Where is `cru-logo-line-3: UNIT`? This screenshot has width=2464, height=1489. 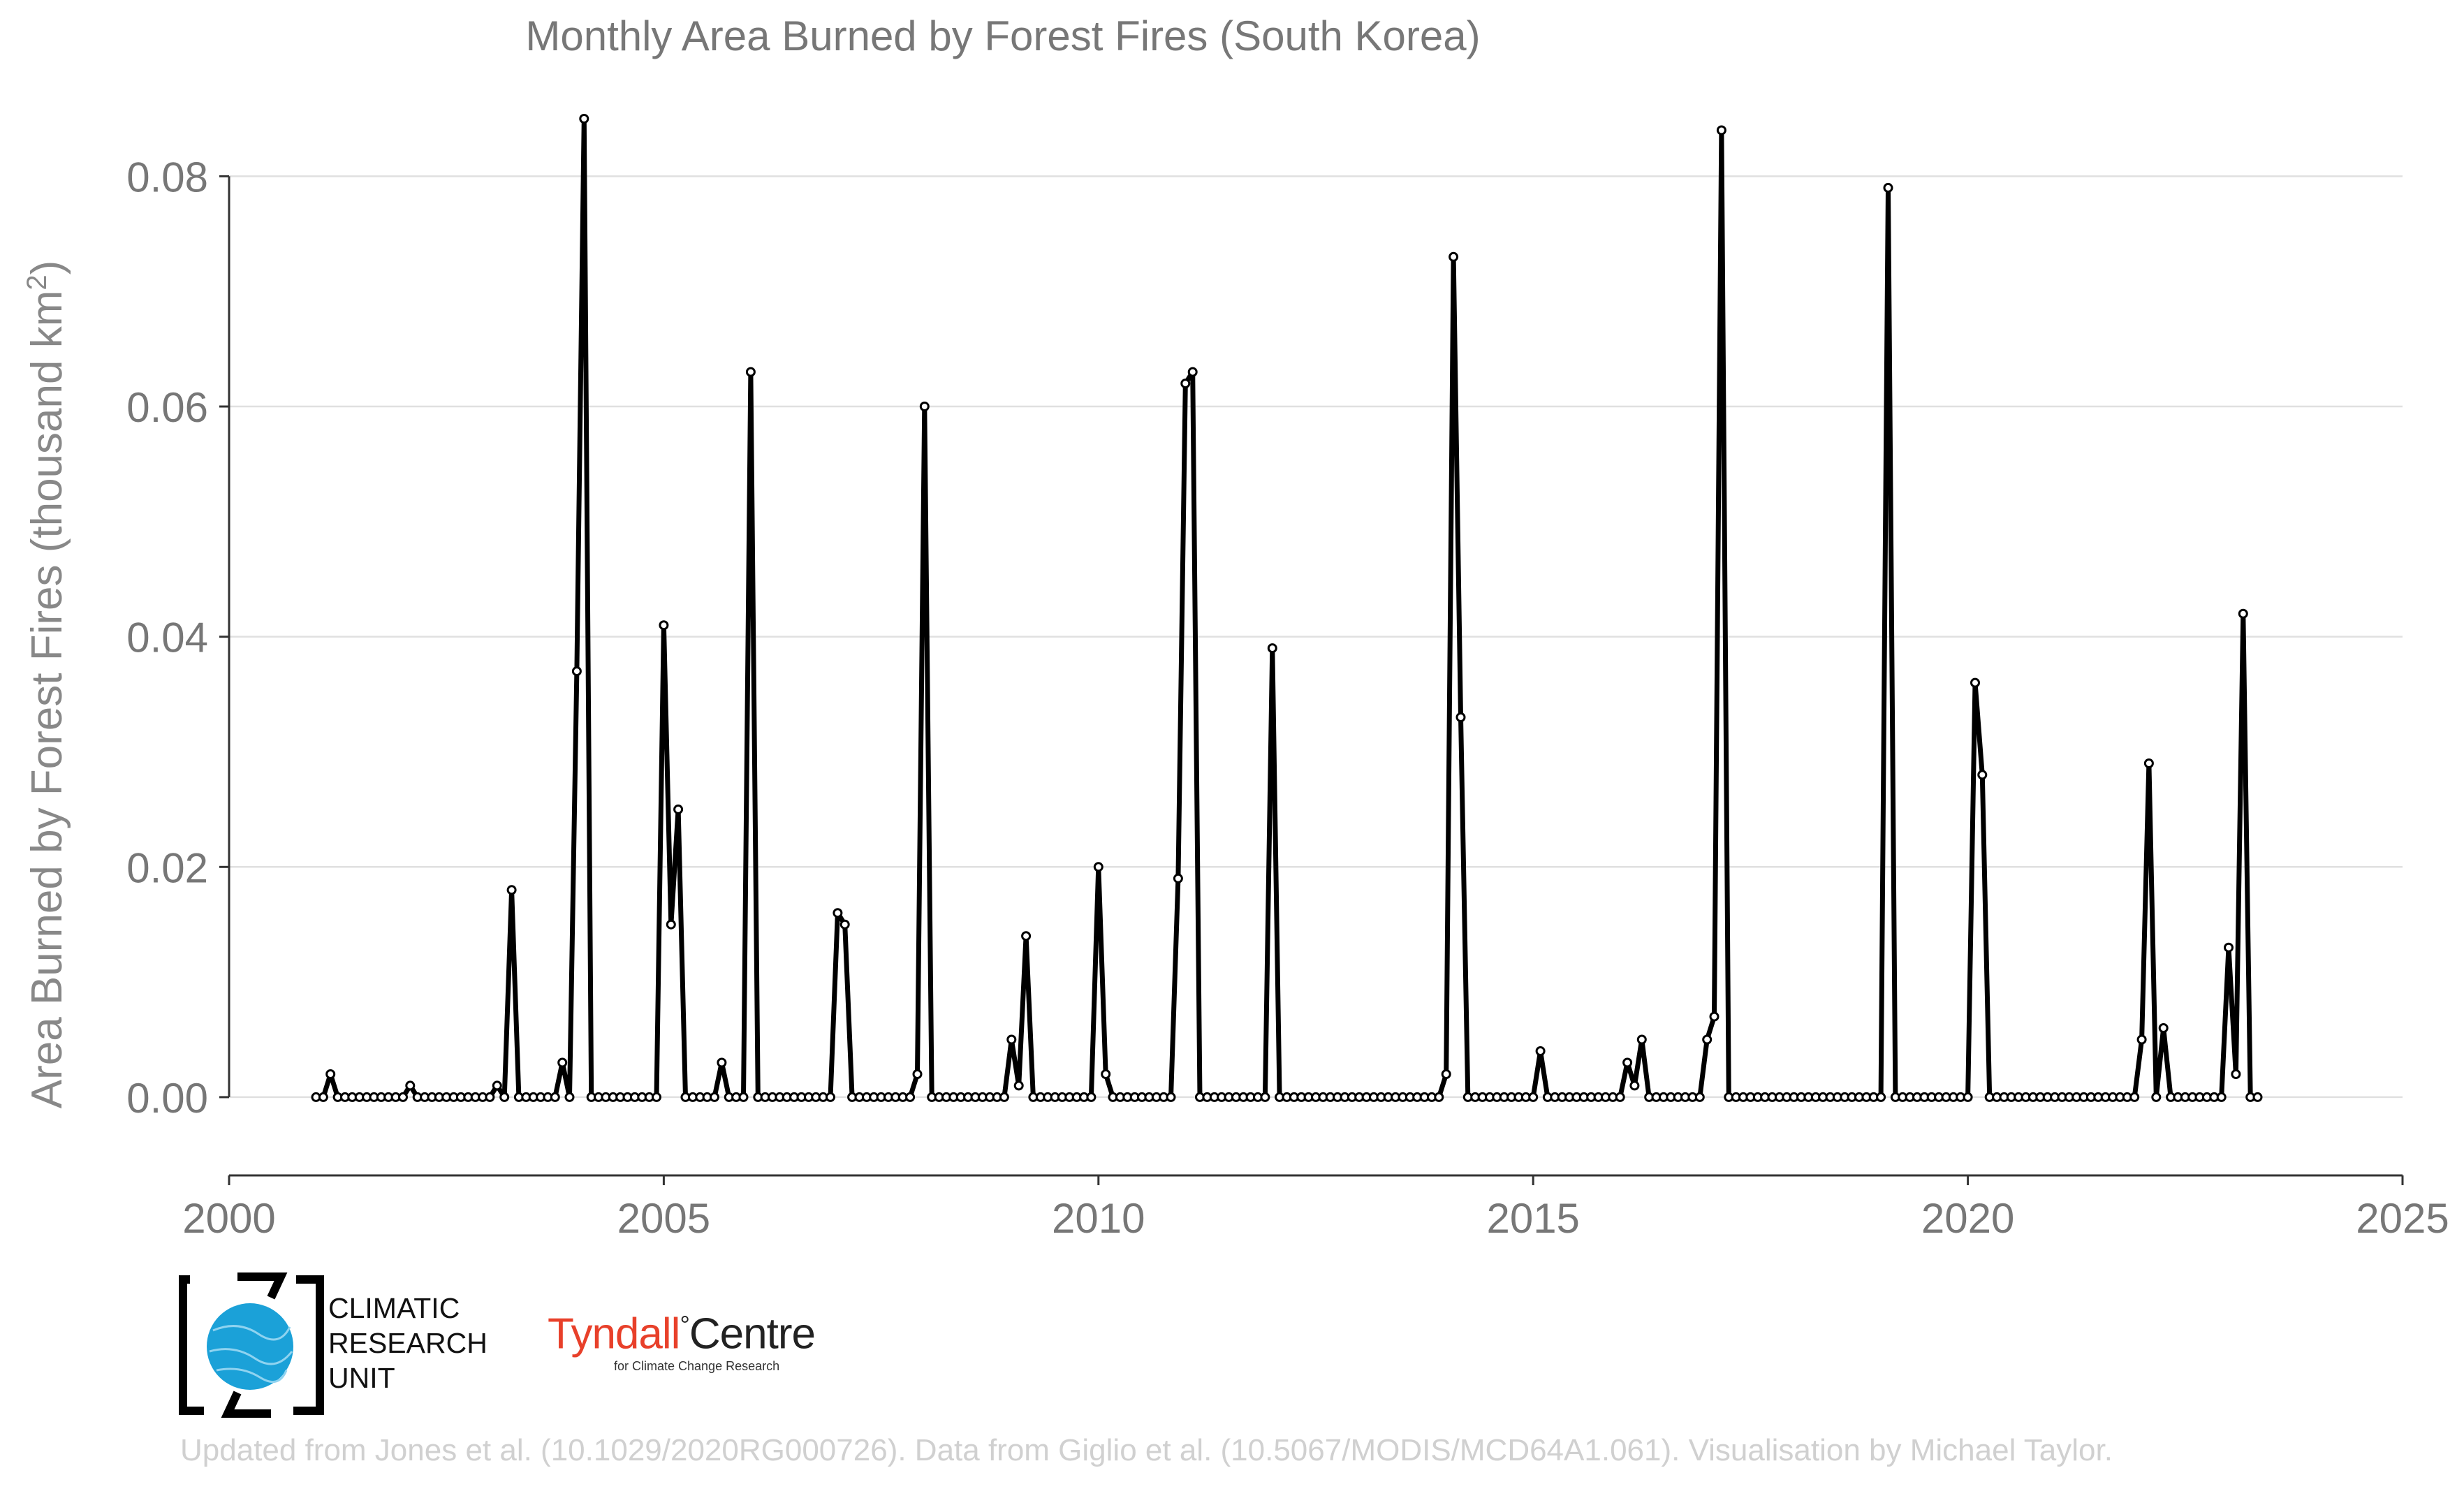 cru-logo-line-3: UNIT is located at coordinates (361, 1378).